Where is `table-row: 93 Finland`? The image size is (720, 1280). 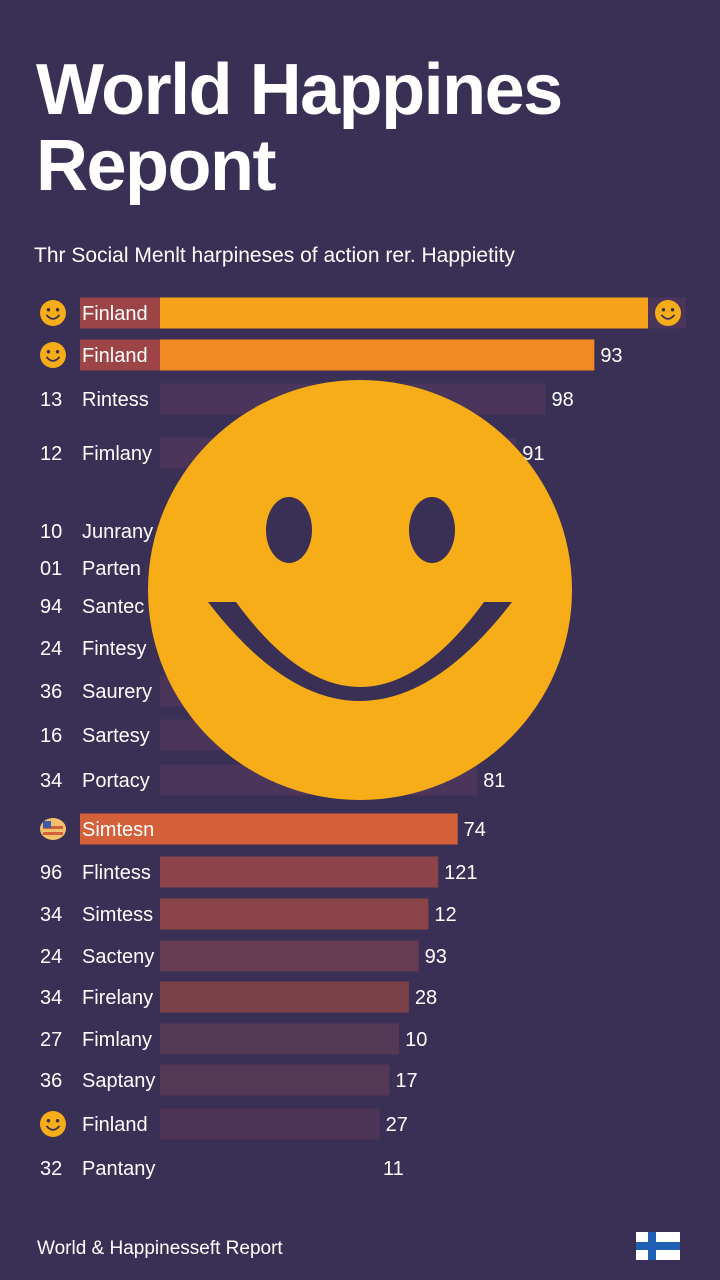
table-row: 93 Finland is located at coordinates (331, 355).